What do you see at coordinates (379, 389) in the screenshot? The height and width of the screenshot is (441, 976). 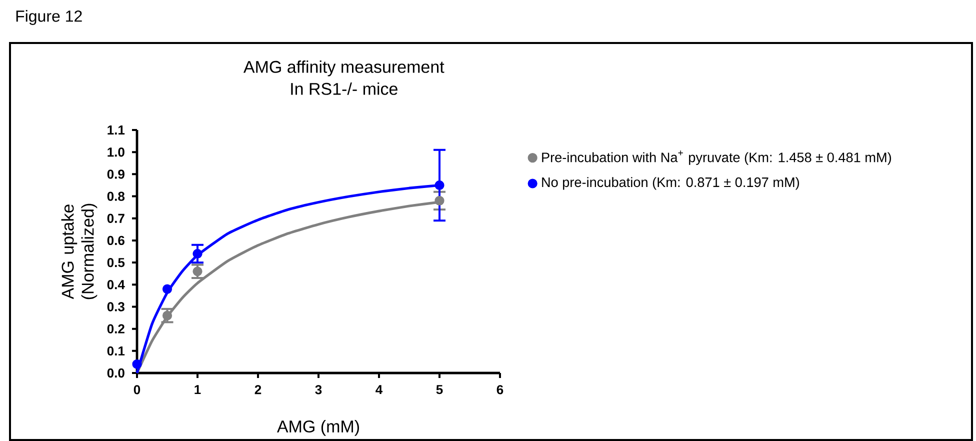 I see `x-tick-label: 4` at bounding box center [379, 389].